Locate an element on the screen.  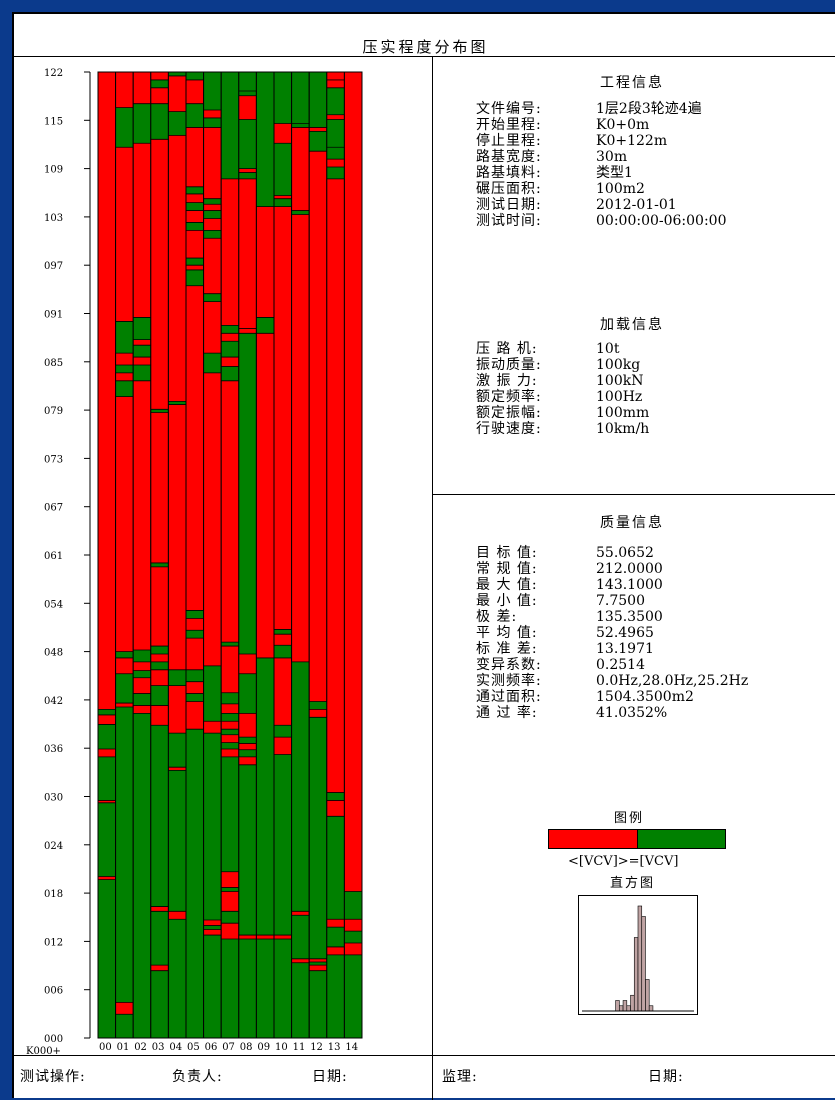
info-label: 额定频率: is located at coordinates (509, 397).